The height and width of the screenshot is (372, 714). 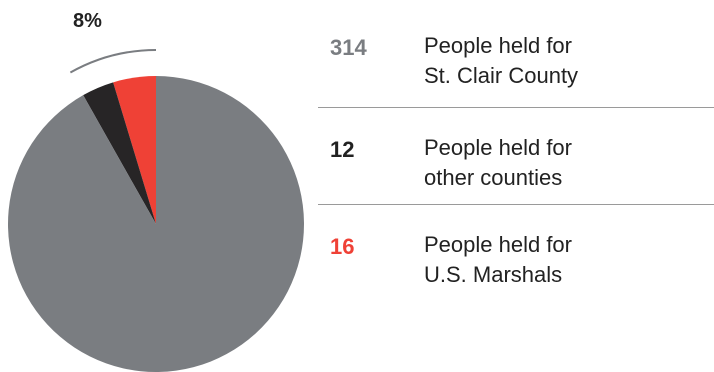 I want to click on annotation-arc, so click(x=113, y=61).